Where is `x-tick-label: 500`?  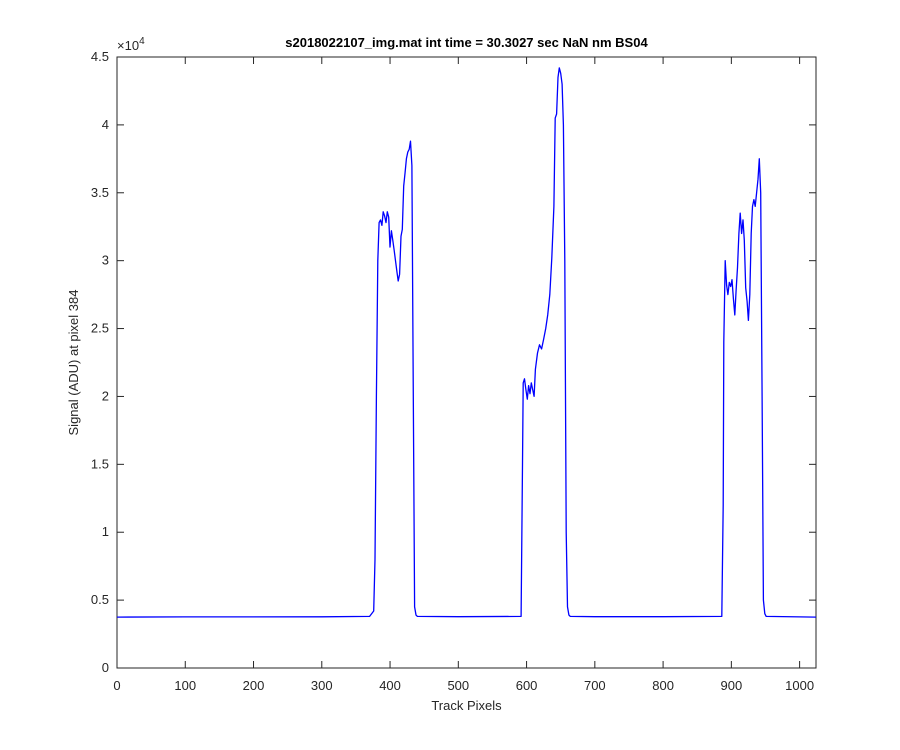
x-tick-label: 500 is located at coordinates (458, 685).